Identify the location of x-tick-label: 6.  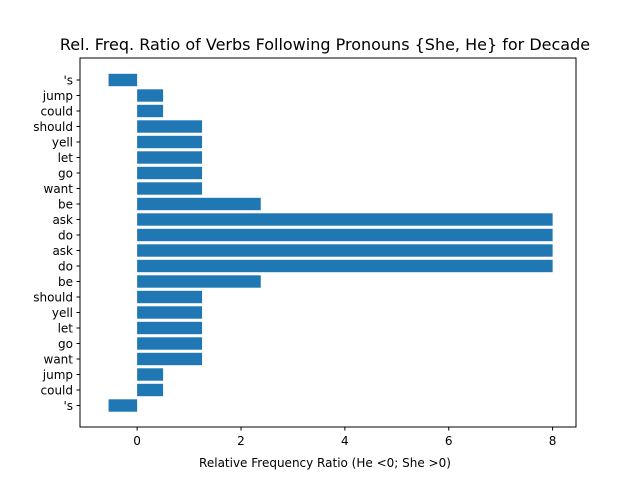
(449, 441).